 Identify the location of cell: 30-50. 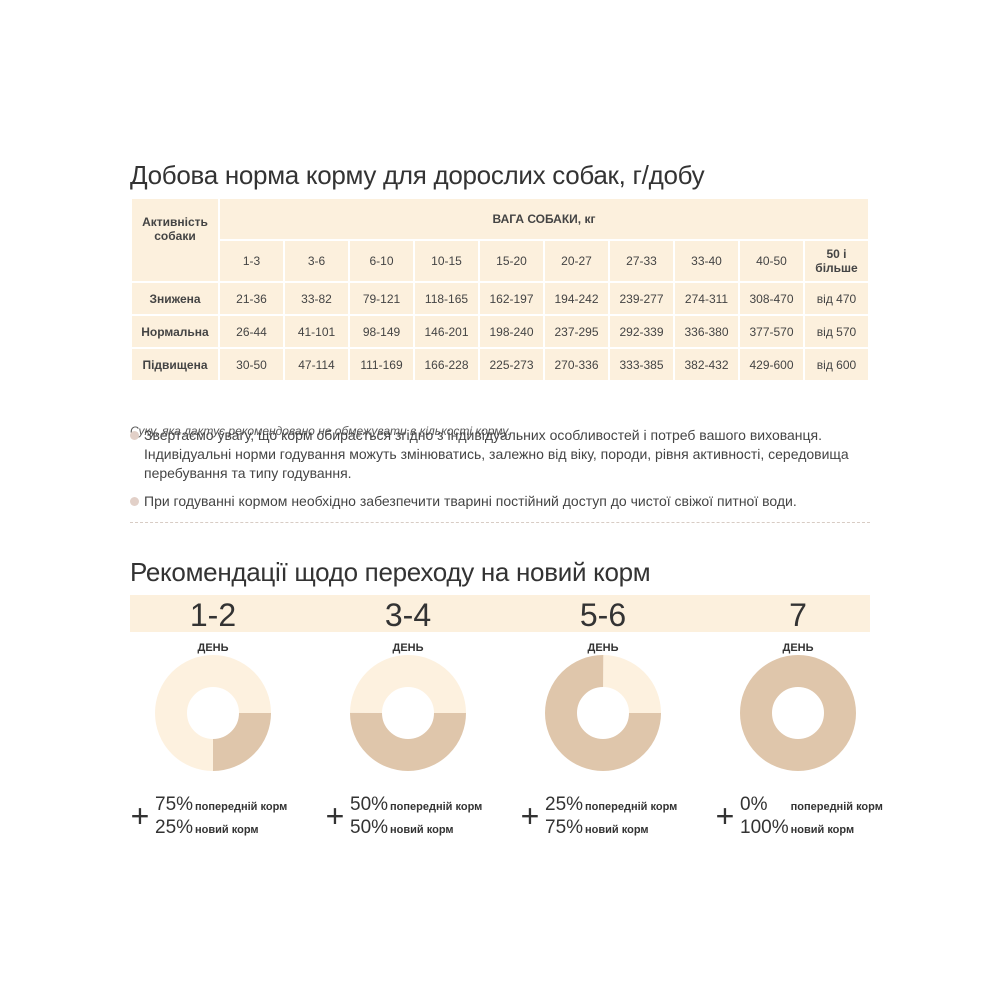
(251, 364).